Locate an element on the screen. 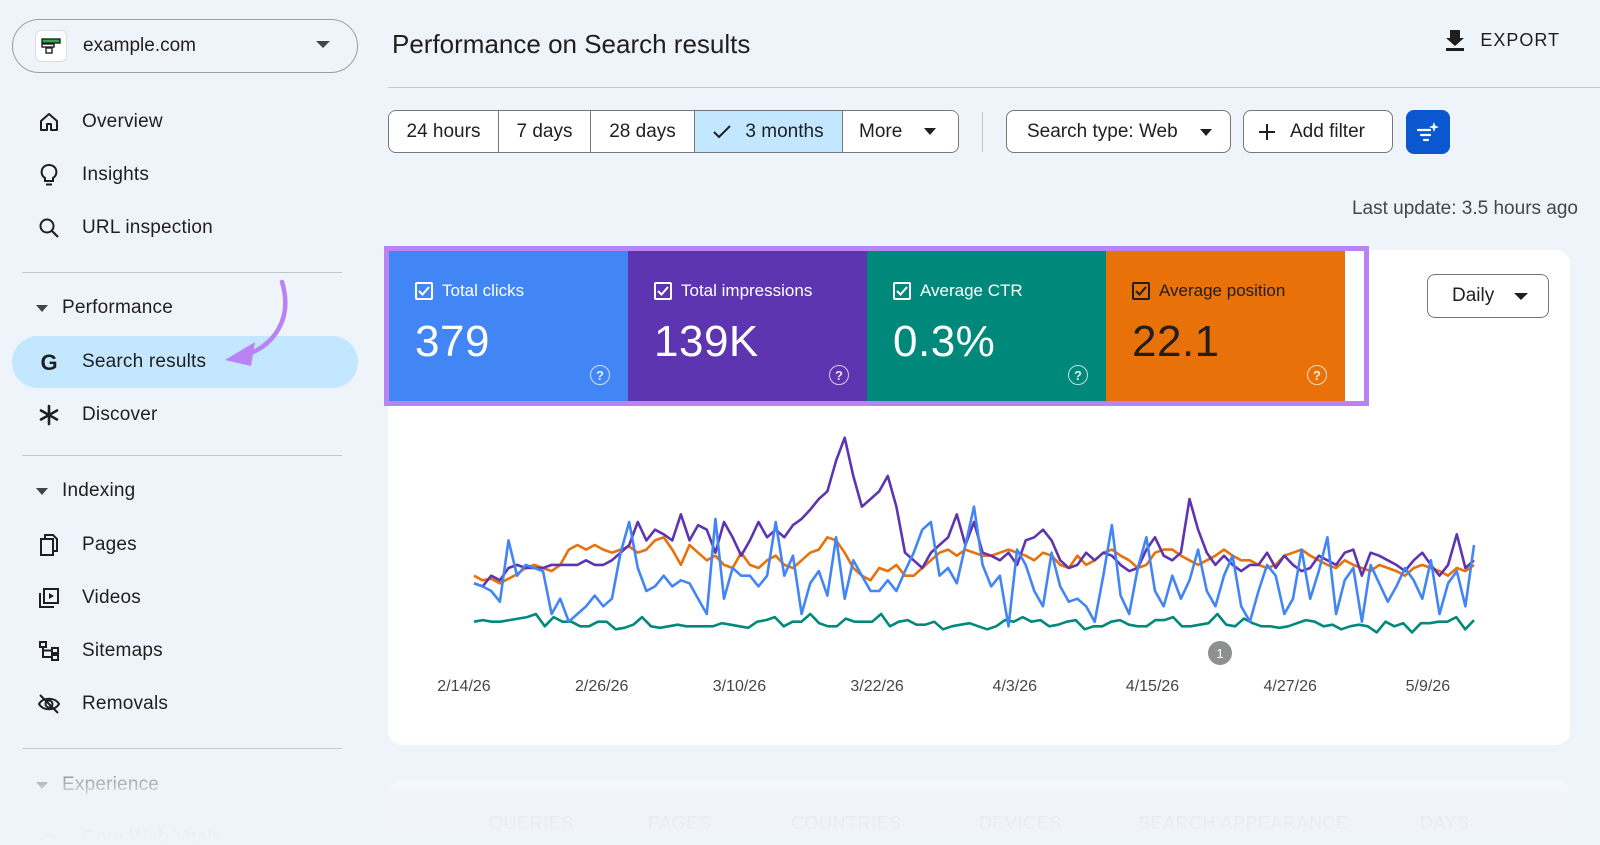 The height and width of the screenshot is (845, 1600). sidebar-item-label: Discover is located at coordinates (120, 414).